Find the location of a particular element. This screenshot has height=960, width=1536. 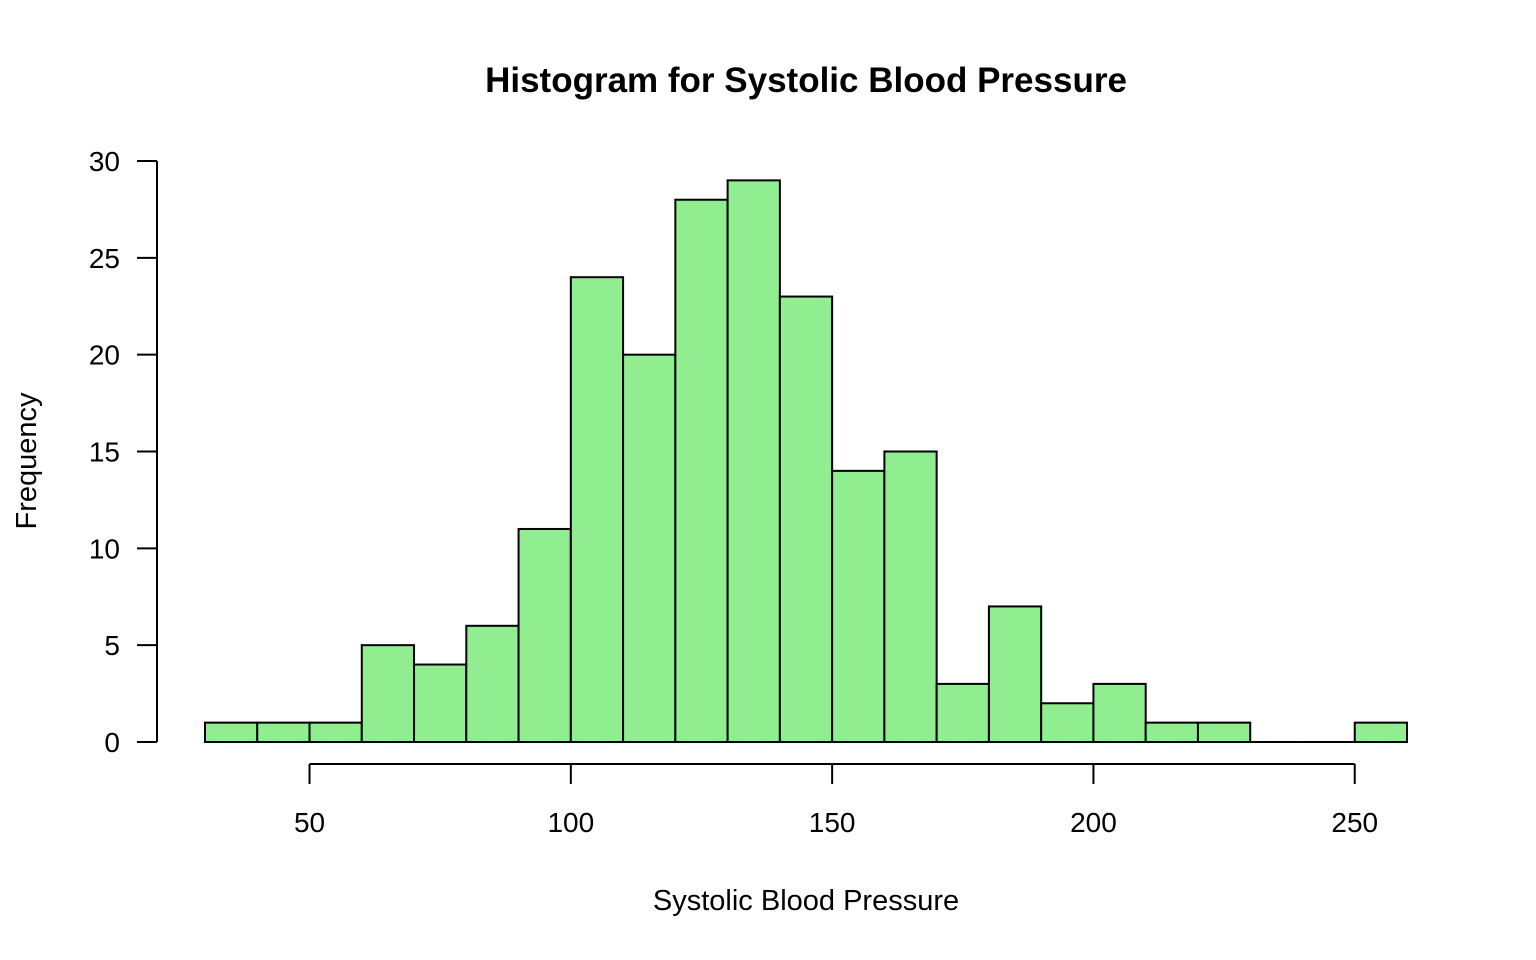

y-tick-label: 5 is located at coordinates (112, 645).